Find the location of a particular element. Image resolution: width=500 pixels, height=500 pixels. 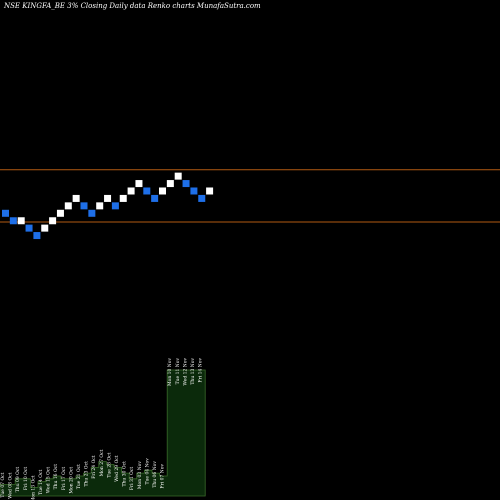

date-label: Fri 14 Nov is located at coordinates (201, 370).